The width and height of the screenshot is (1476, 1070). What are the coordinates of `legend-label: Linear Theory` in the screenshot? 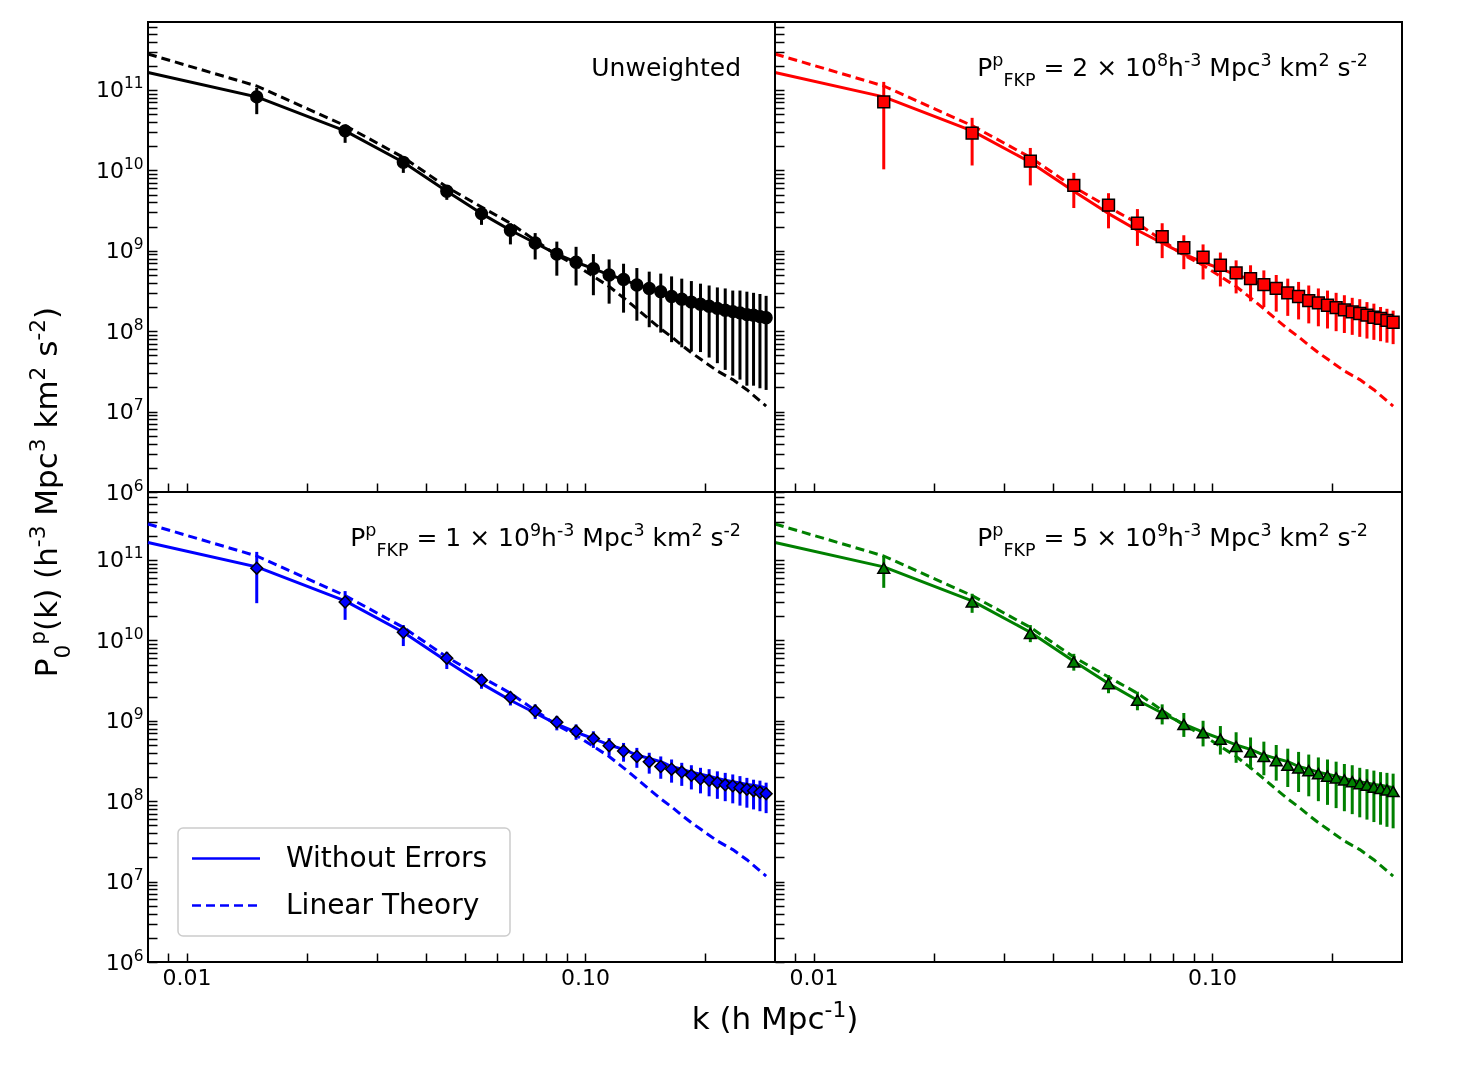 It's located at (383, 904).